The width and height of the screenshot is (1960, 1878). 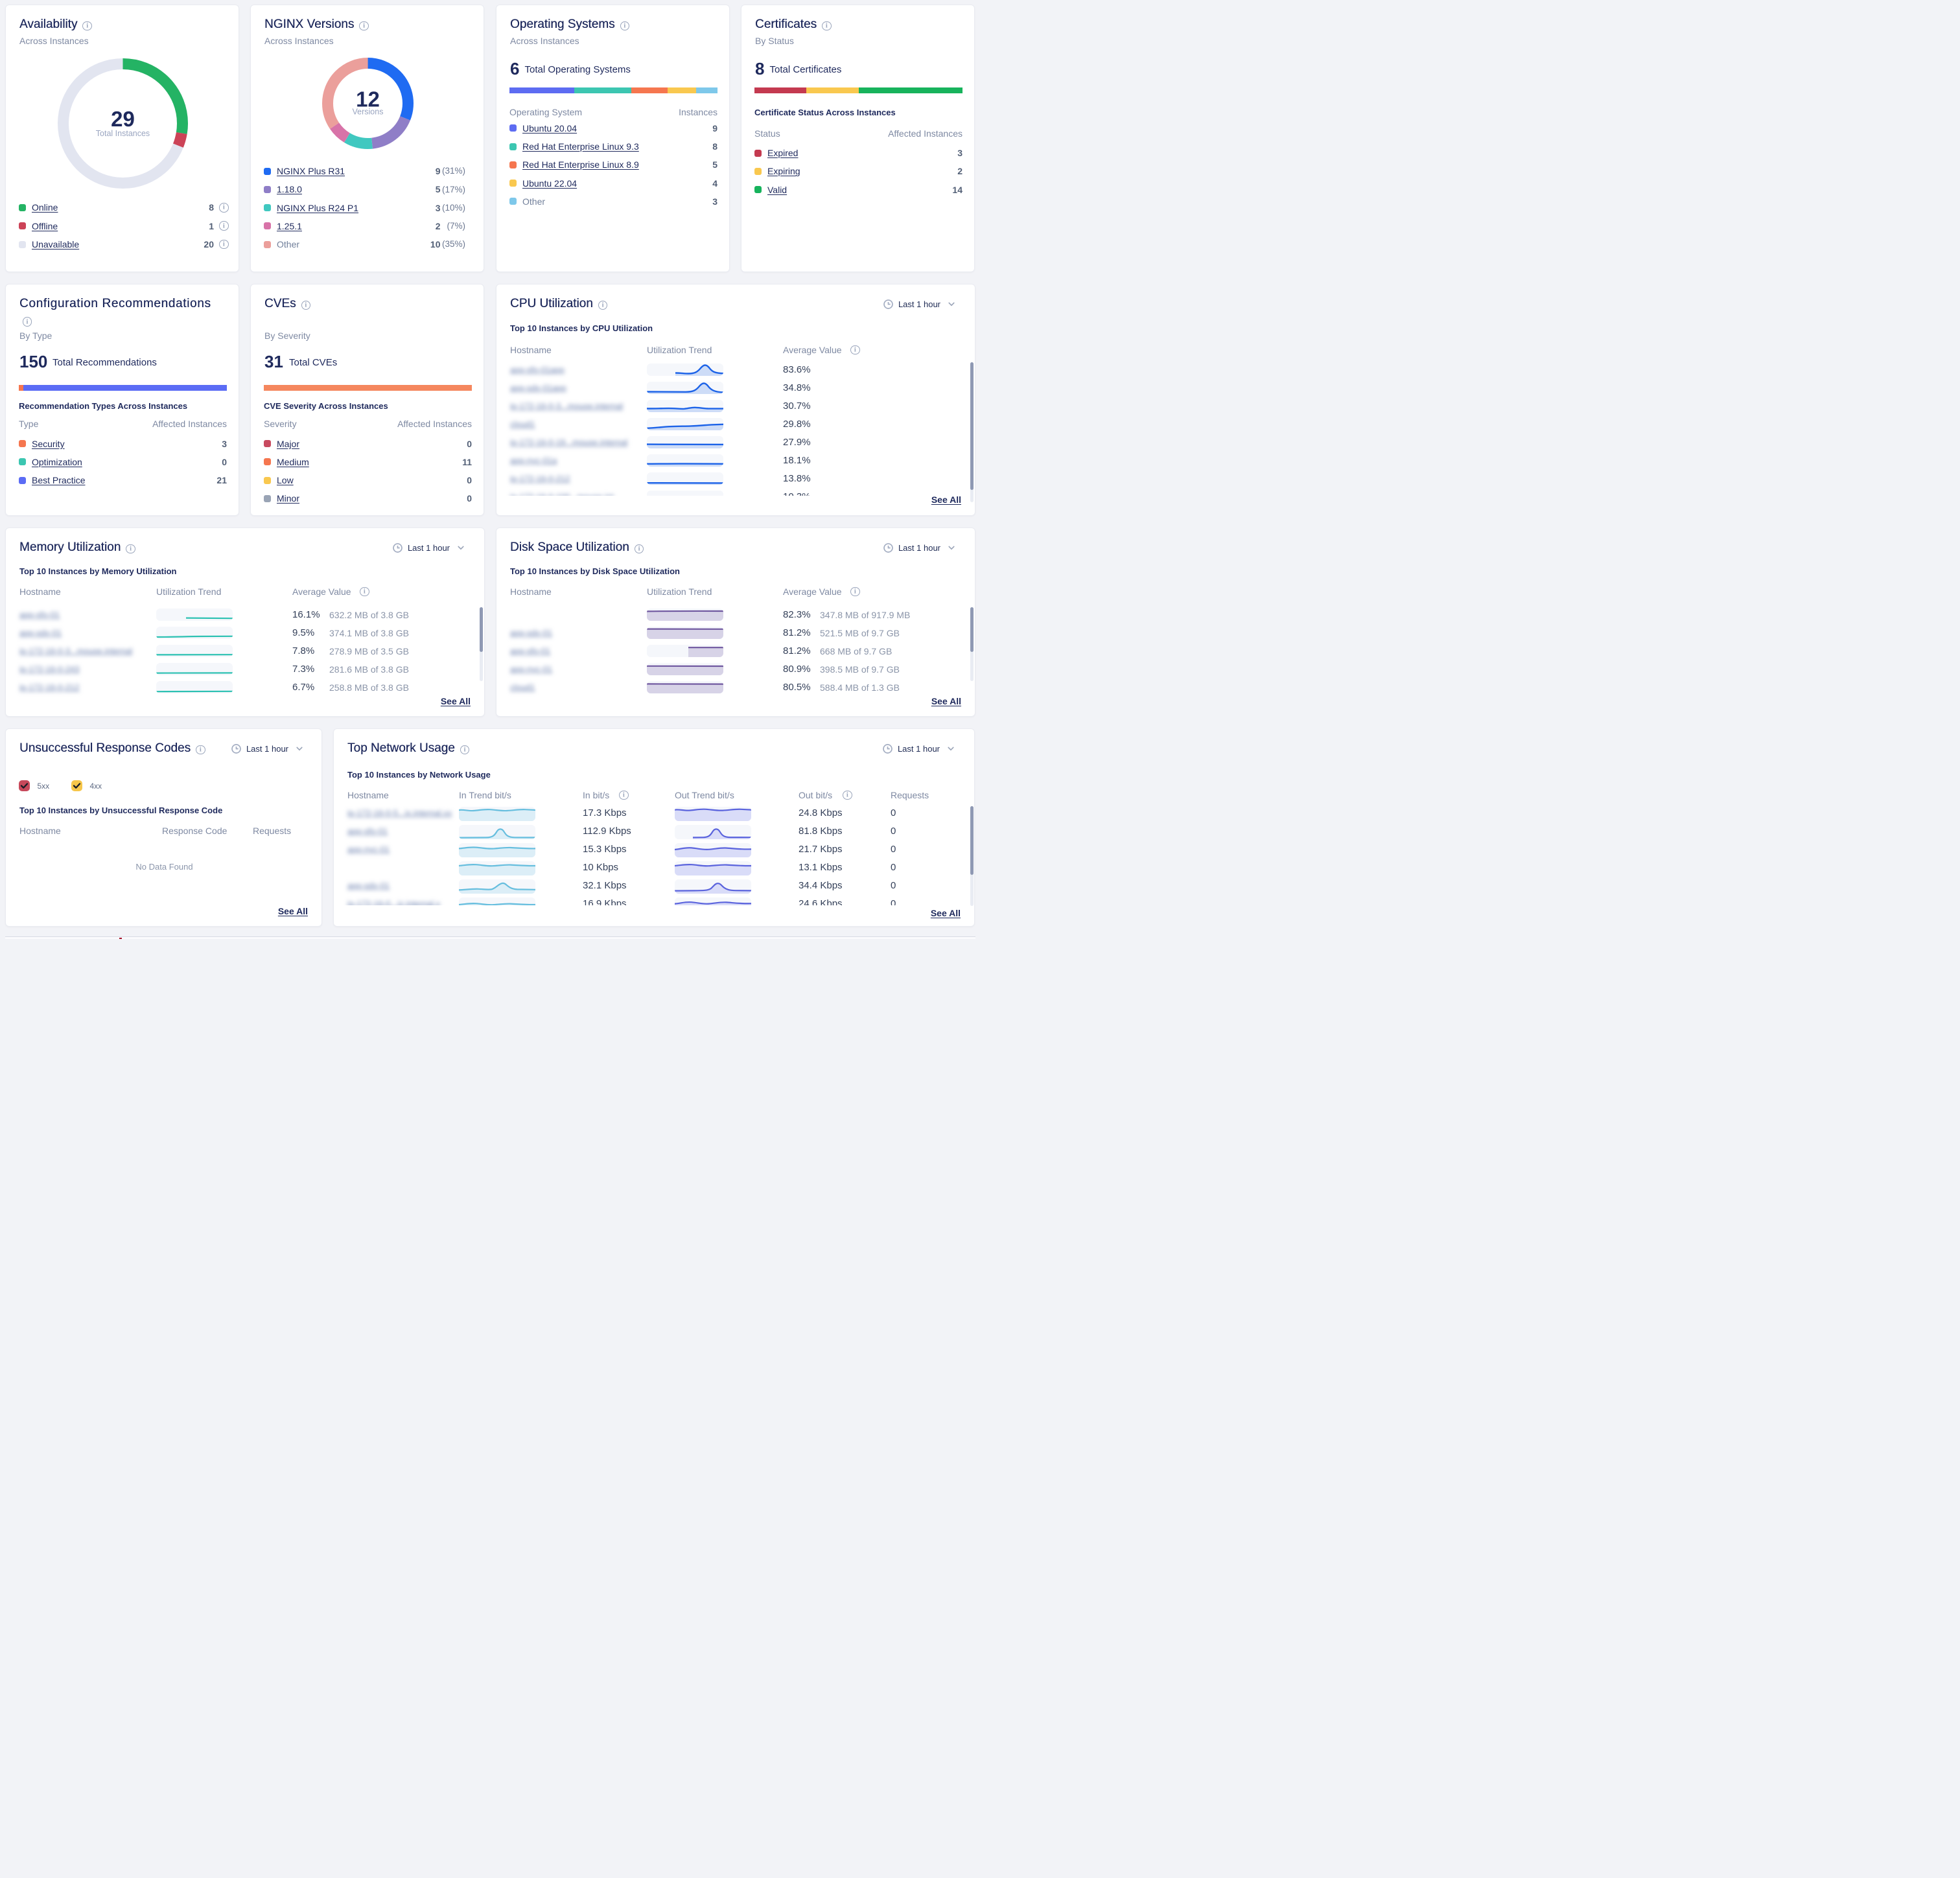 What do you see at coordinates (369, 111) in the screenshot?
I see `svg-text: Versions` at bounding box center [369, 111].